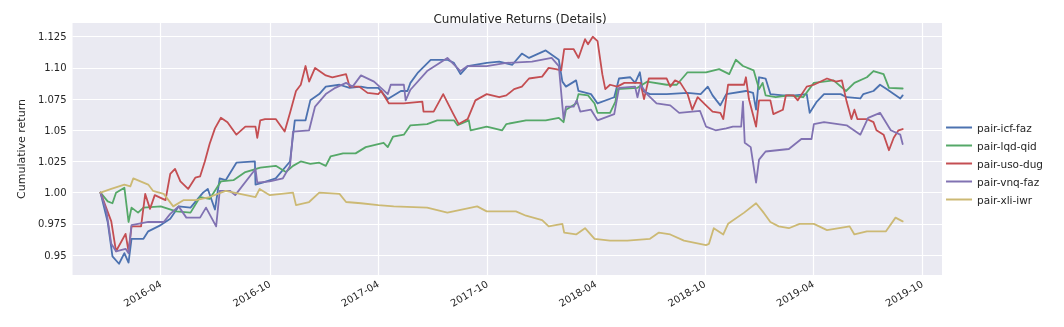  What do you see at coordinates (1005, 127) in the screenshot?
I see `legend-label: pair-icf-faz` at bounding box center [1005, 127].